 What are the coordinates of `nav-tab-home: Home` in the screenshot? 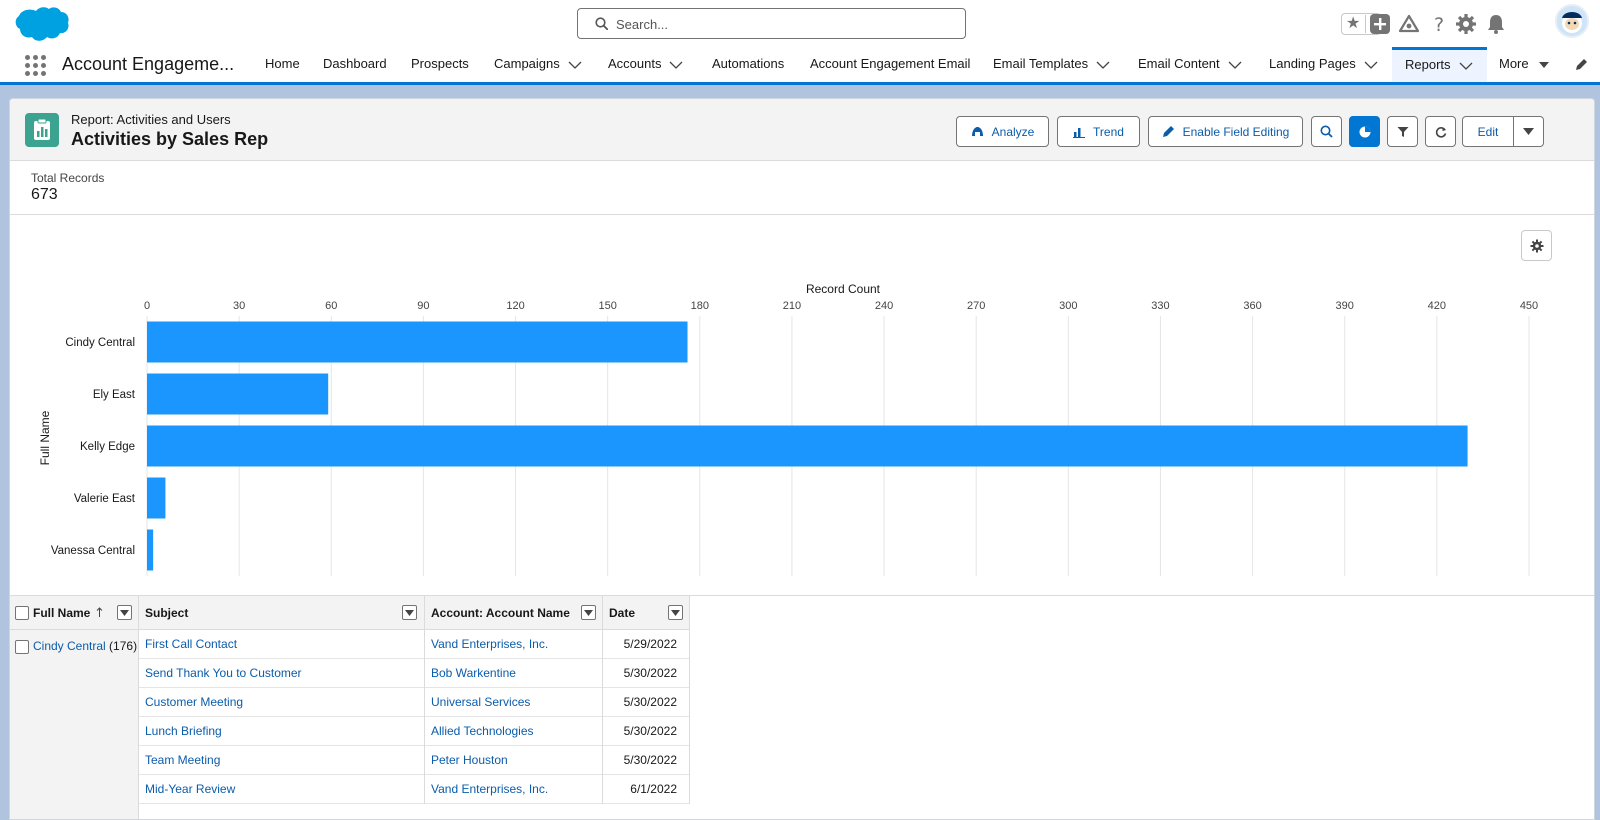 It's located at (282, 64).